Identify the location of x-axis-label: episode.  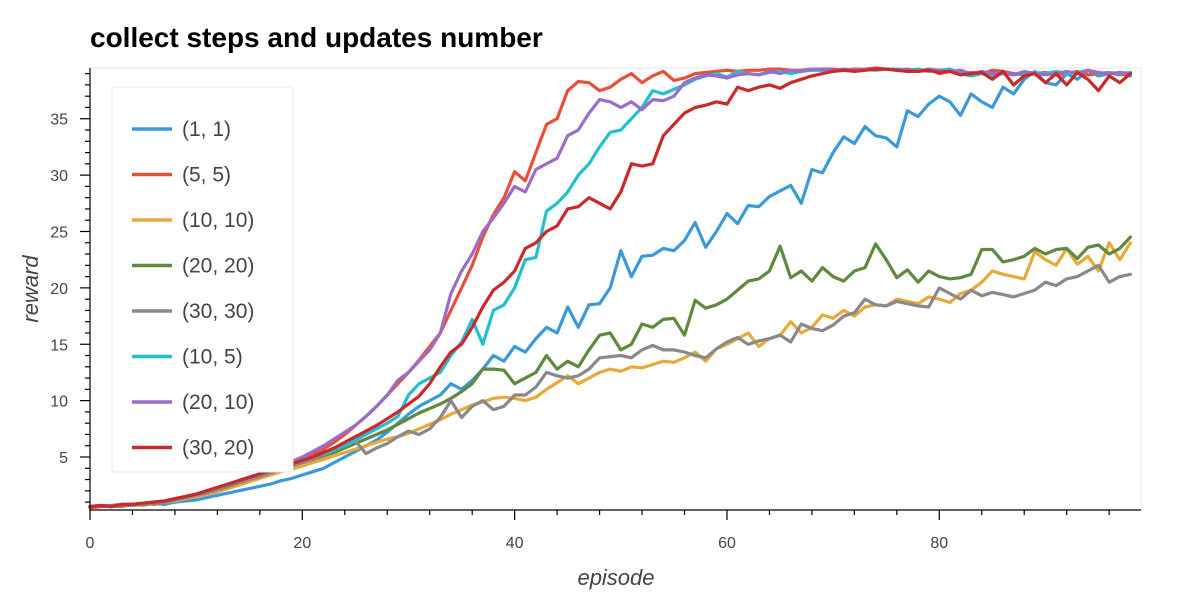
(615, 577).